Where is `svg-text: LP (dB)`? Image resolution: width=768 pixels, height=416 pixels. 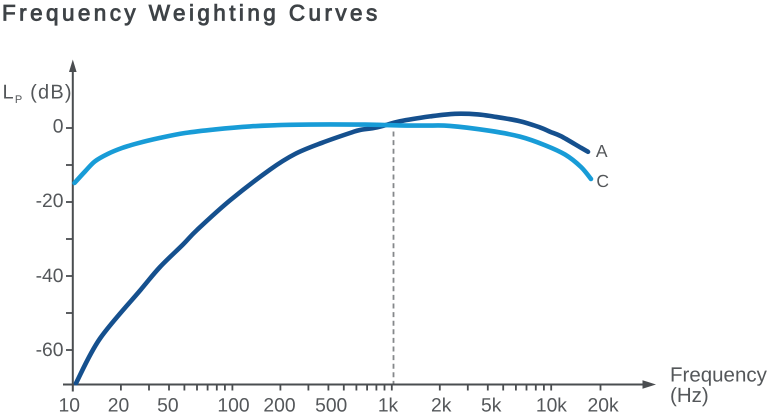
svg-text: LP (dB) is located at coordinates (38, 94).